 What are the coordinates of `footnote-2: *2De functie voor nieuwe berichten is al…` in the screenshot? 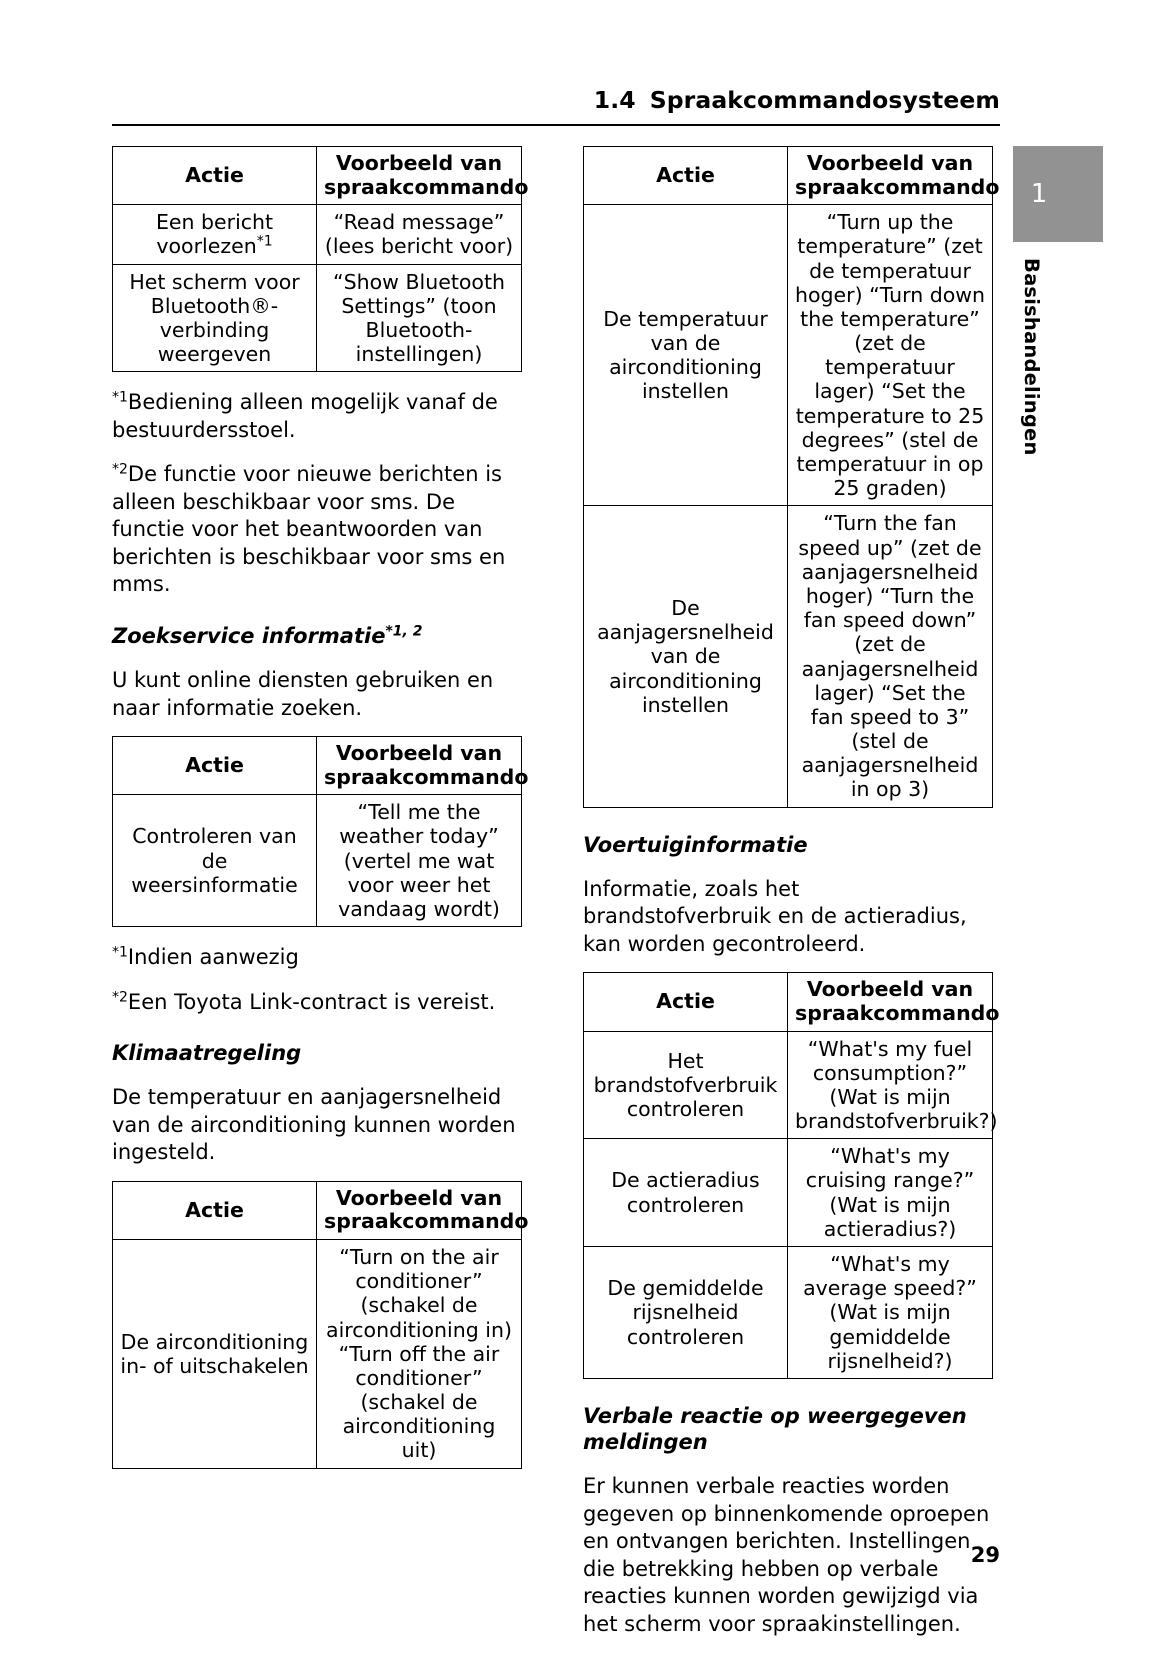 It's located at (316, 530).